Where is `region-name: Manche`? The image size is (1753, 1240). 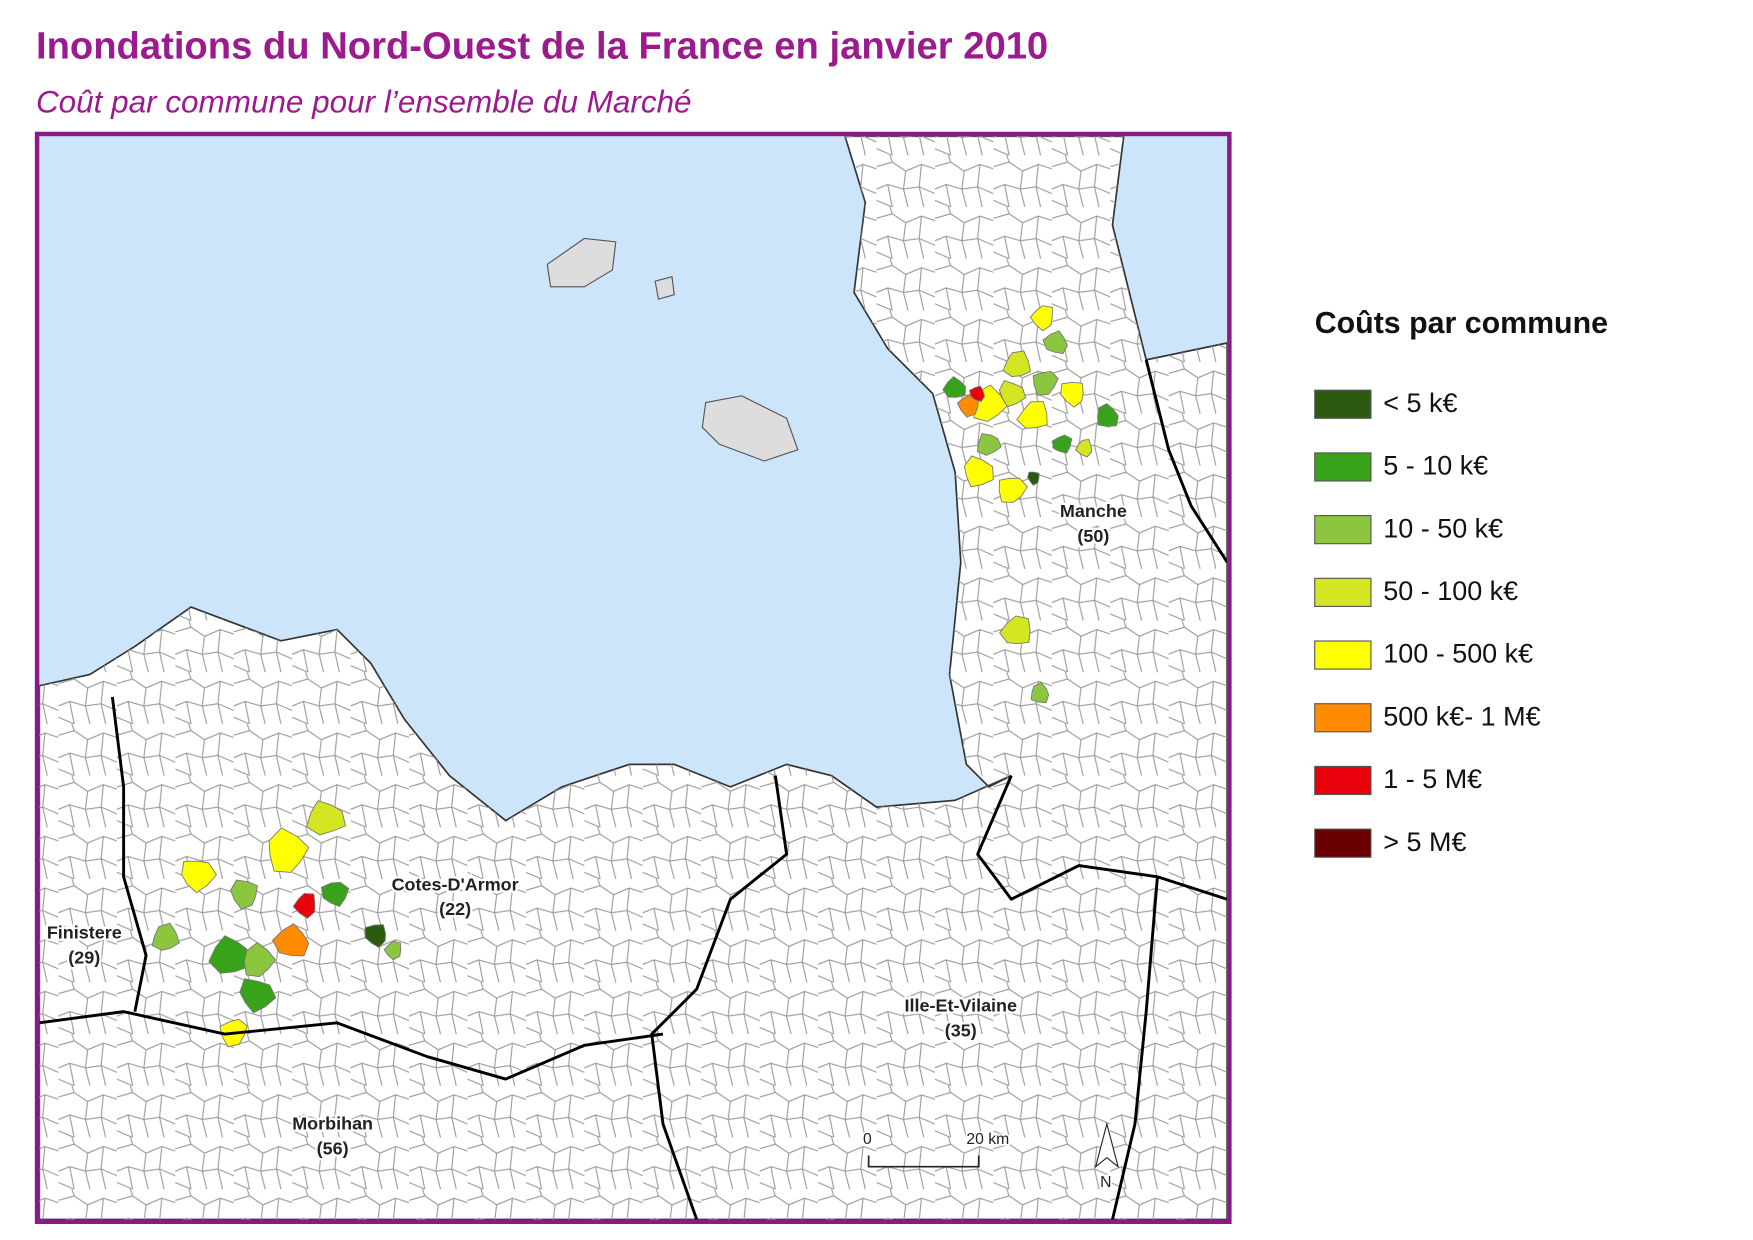
region-name: Manche is located at coordinates (1093, 511).